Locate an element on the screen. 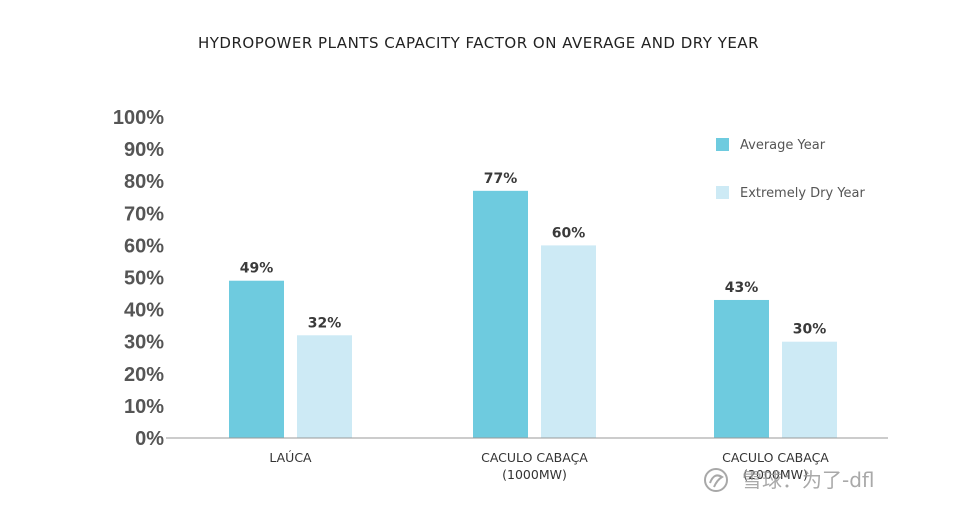 This screenshot has width=957, height=508. watermark-text: 雪球：为了-dfl is located at coordinates (808, 480).